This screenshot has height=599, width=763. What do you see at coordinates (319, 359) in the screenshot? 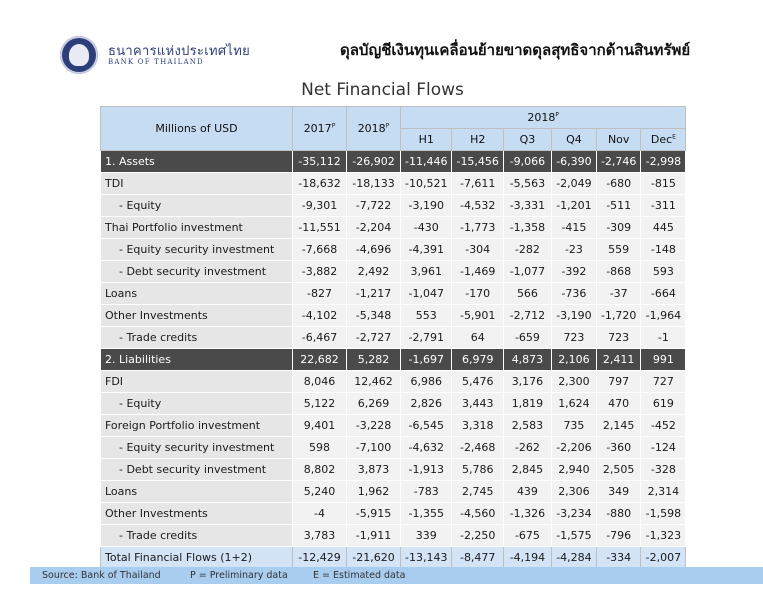
I see `table-cell: 22,682` at bounding box center [319, 359].